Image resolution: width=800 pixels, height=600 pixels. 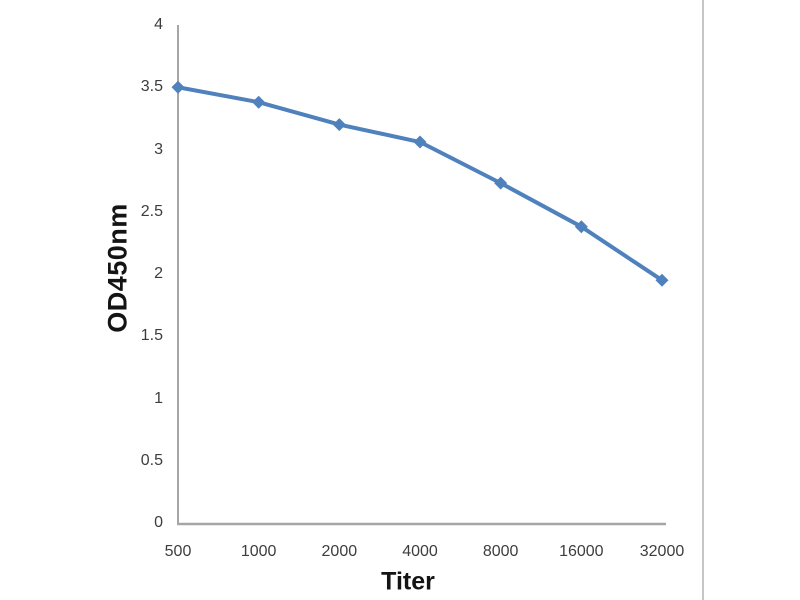 What do you see at coordinates (662, 551) in the screenshot?
I see `x-tick-label: 32000` at bounding box center [662, 551].